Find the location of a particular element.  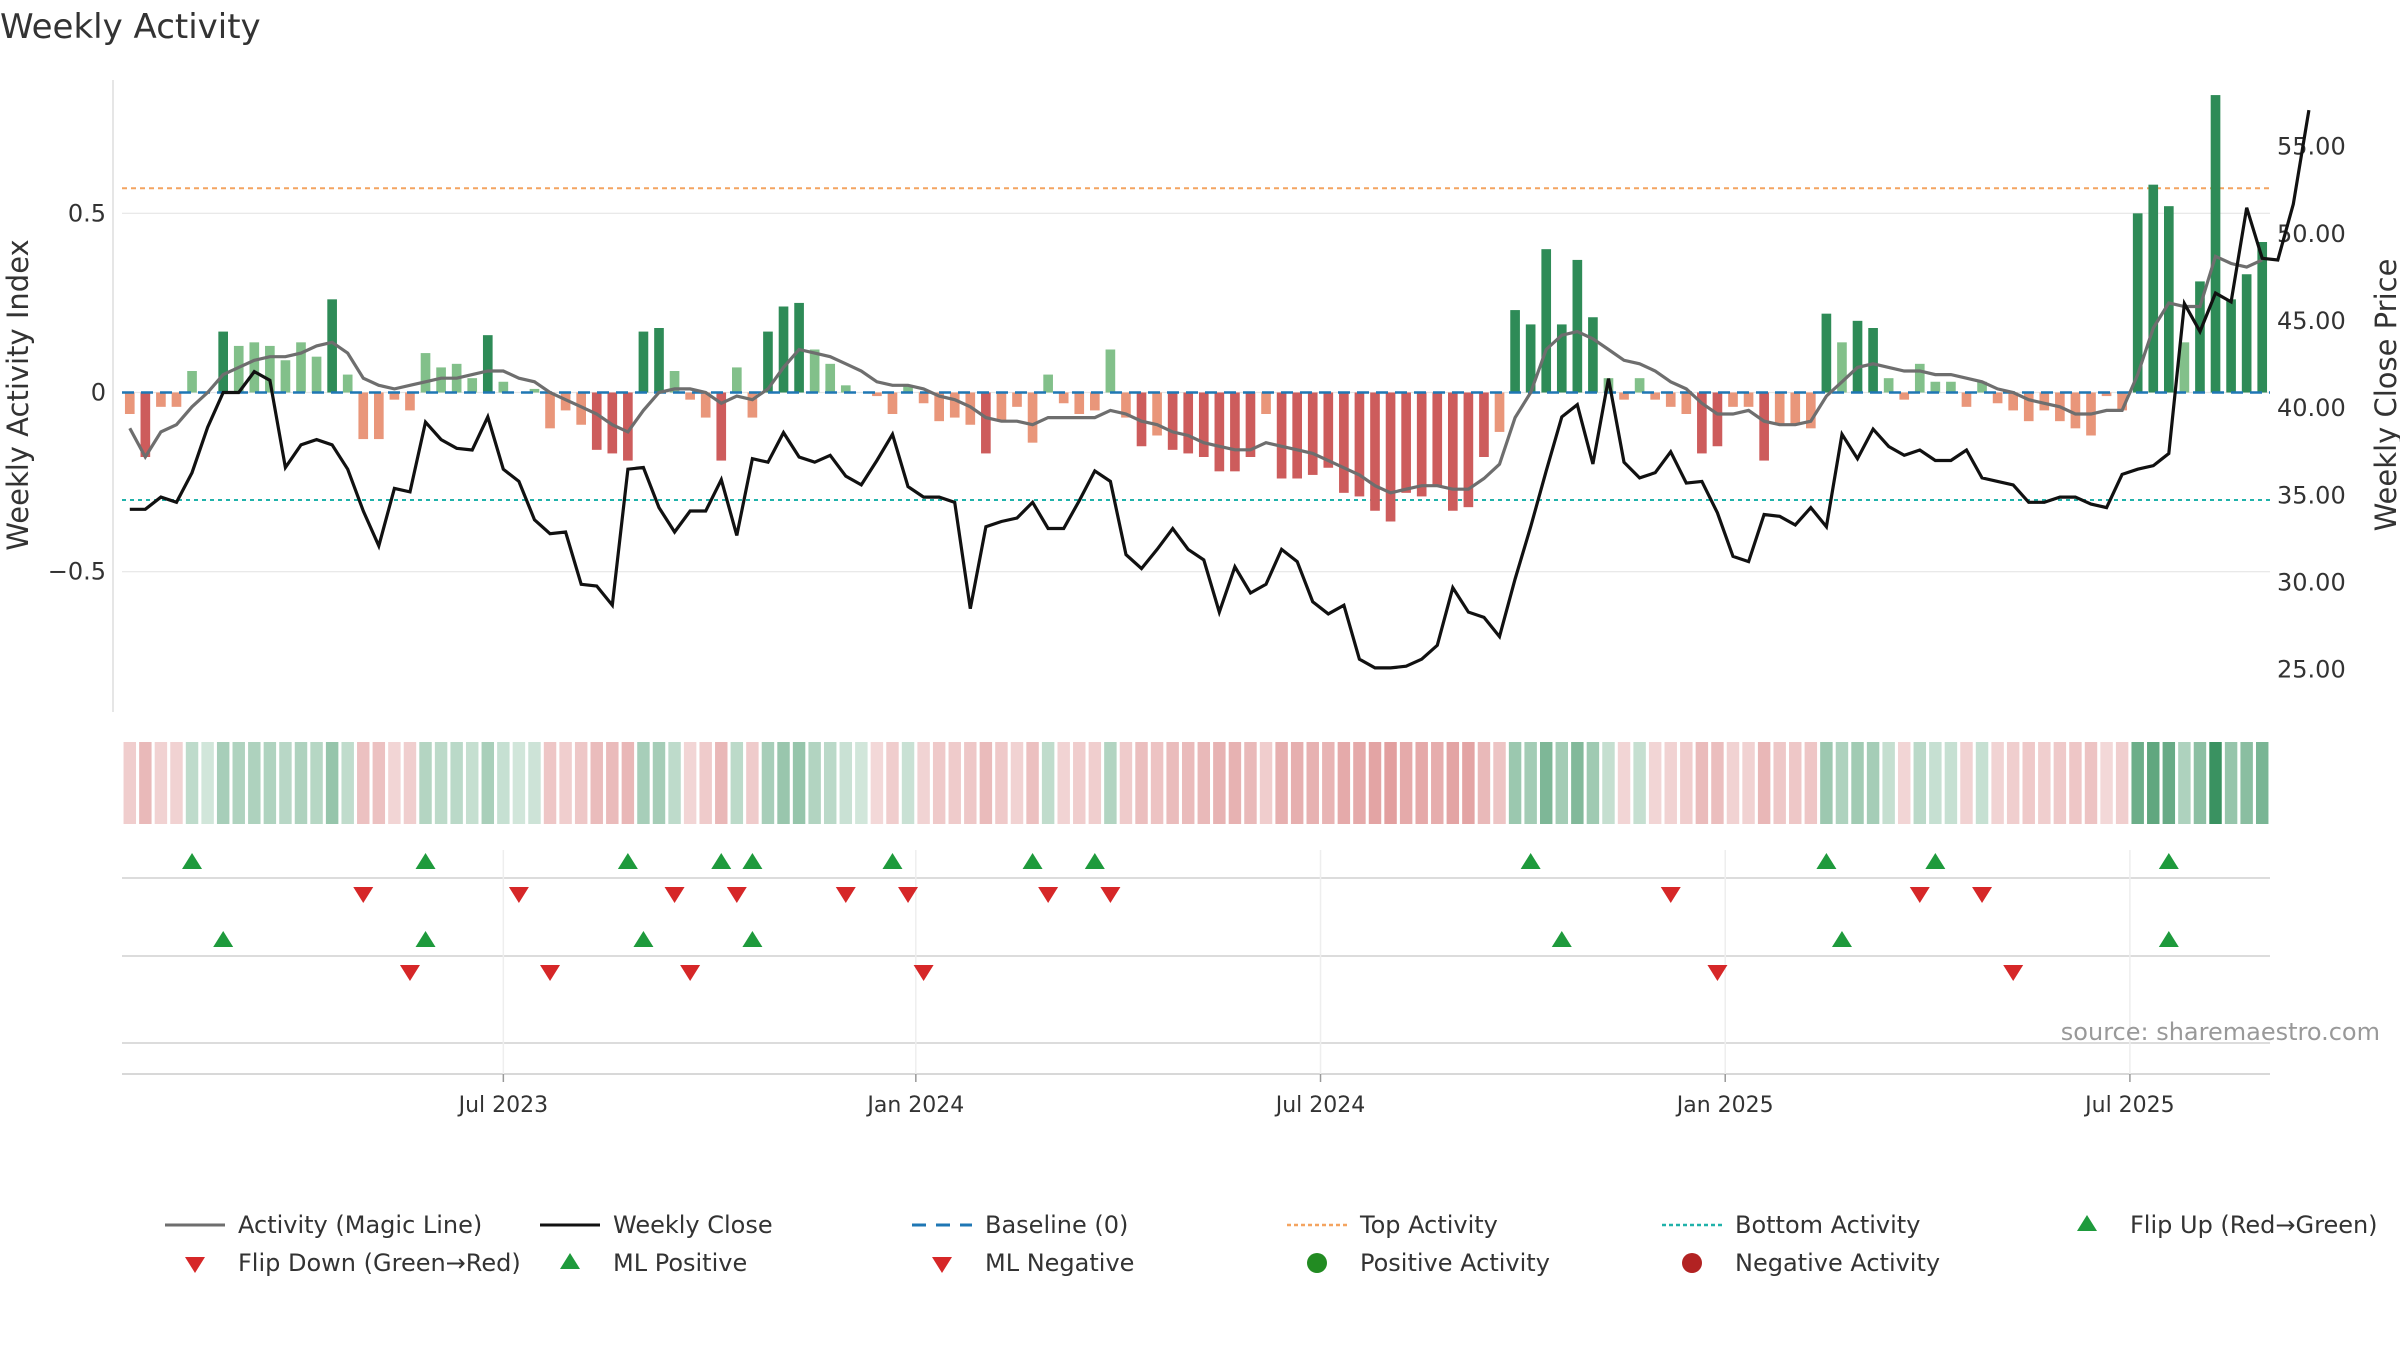

ml-positive-marker is located at coordinates (643, 939).